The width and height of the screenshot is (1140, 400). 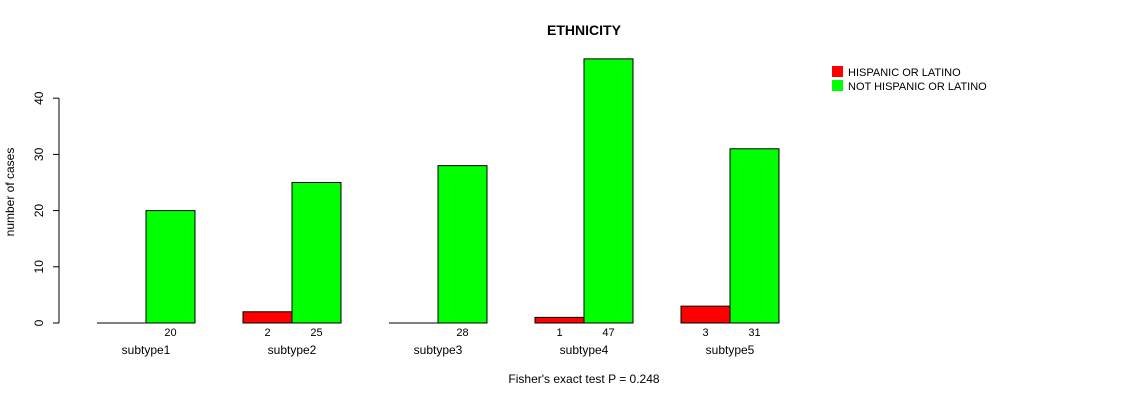 What do you see at coordinates (559, 333) in the screenshot?
I see `bar-data-label: 1` at bounding box center [559, 333].